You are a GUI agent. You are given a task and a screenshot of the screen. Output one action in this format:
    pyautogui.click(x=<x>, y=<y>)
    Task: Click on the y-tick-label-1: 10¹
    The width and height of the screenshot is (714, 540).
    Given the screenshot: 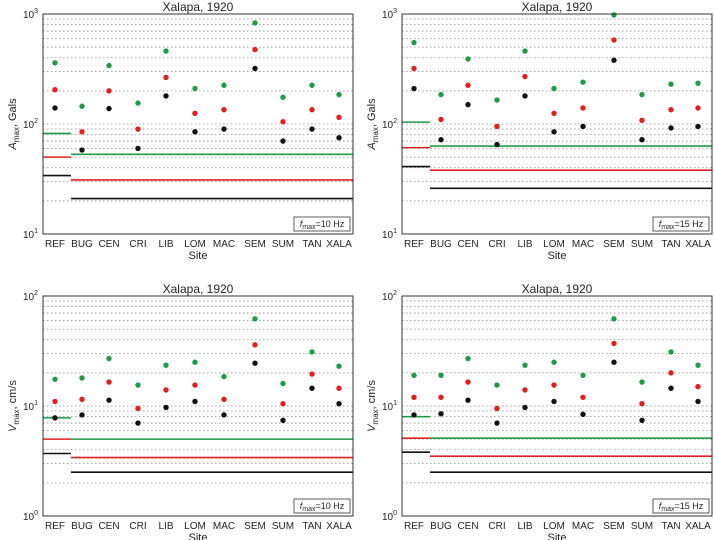 What is the action you would take?
    pyautogui.click(x=389, y=234)
    